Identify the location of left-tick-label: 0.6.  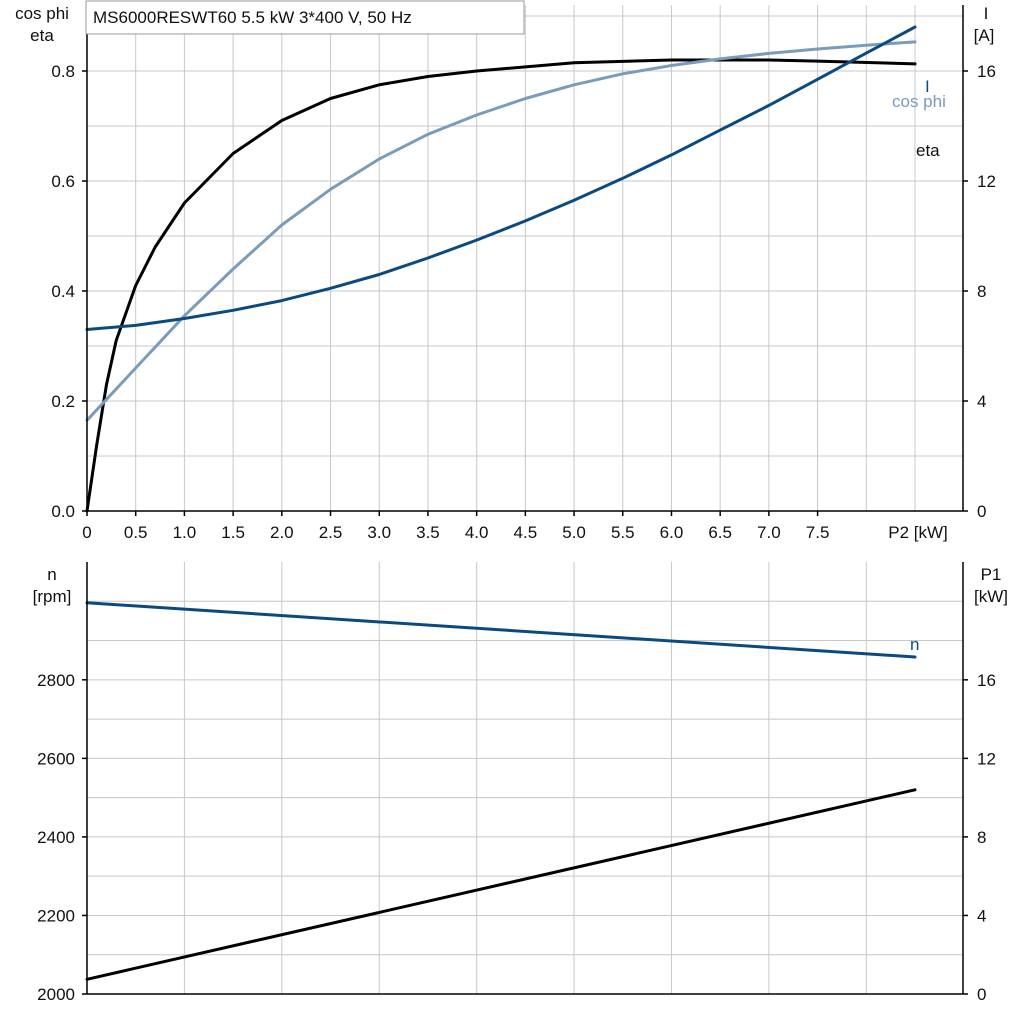
(63, 181).